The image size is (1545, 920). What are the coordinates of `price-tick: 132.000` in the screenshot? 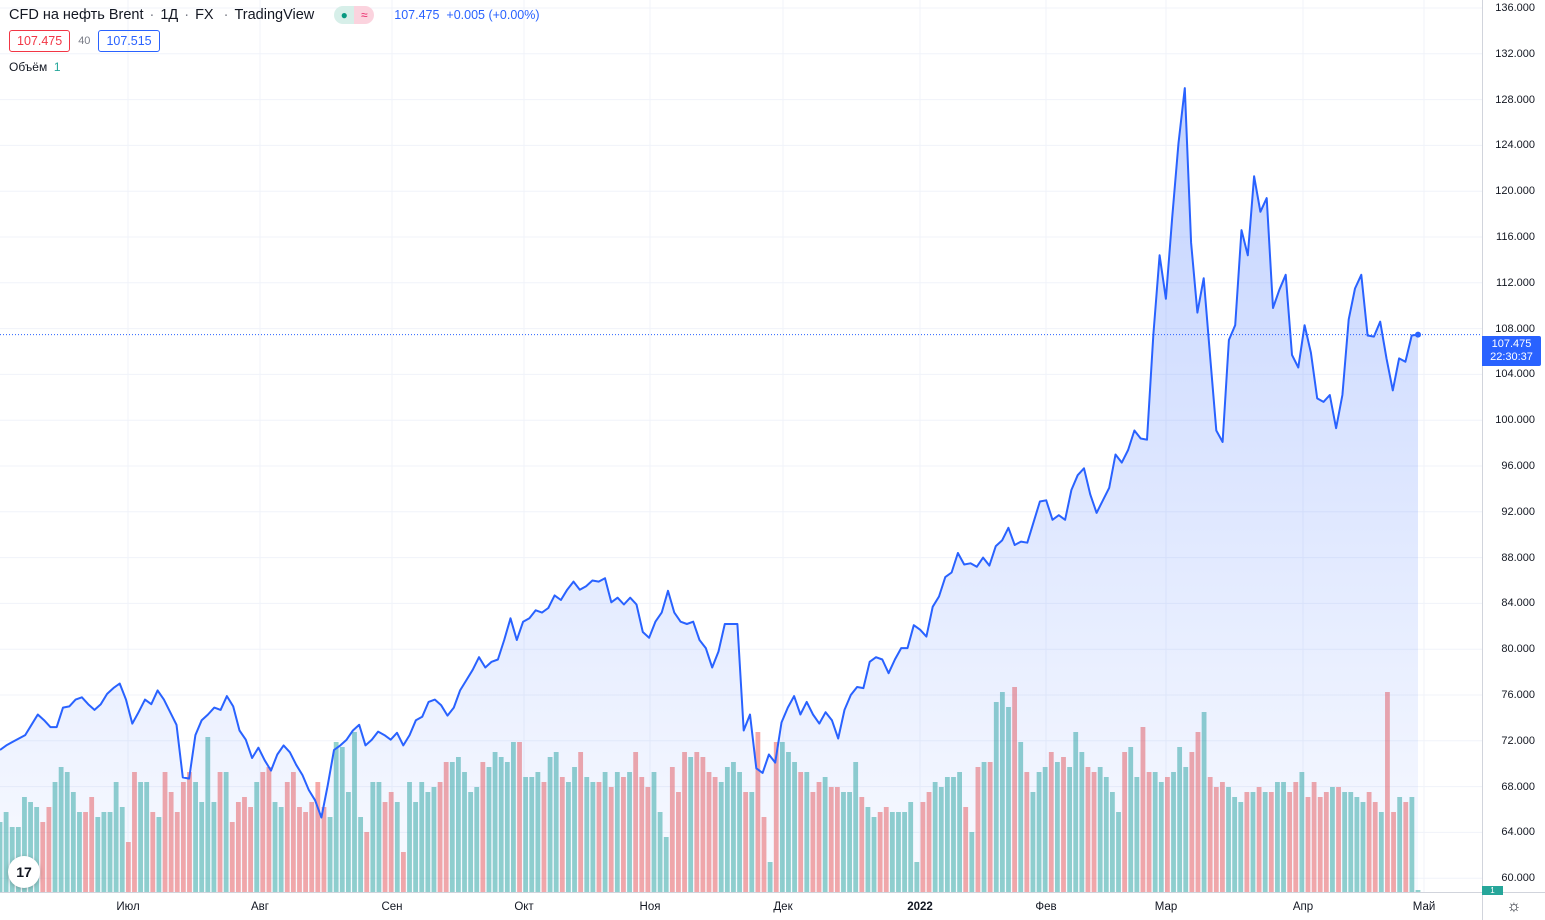 It's located at (1515, 53).